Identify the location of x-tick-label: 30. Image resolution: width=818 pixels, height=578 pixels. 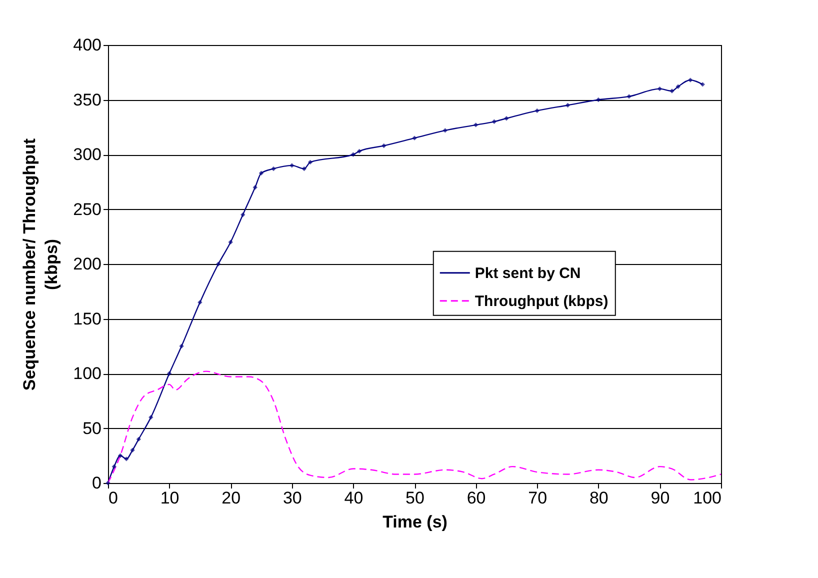
(292, 498).